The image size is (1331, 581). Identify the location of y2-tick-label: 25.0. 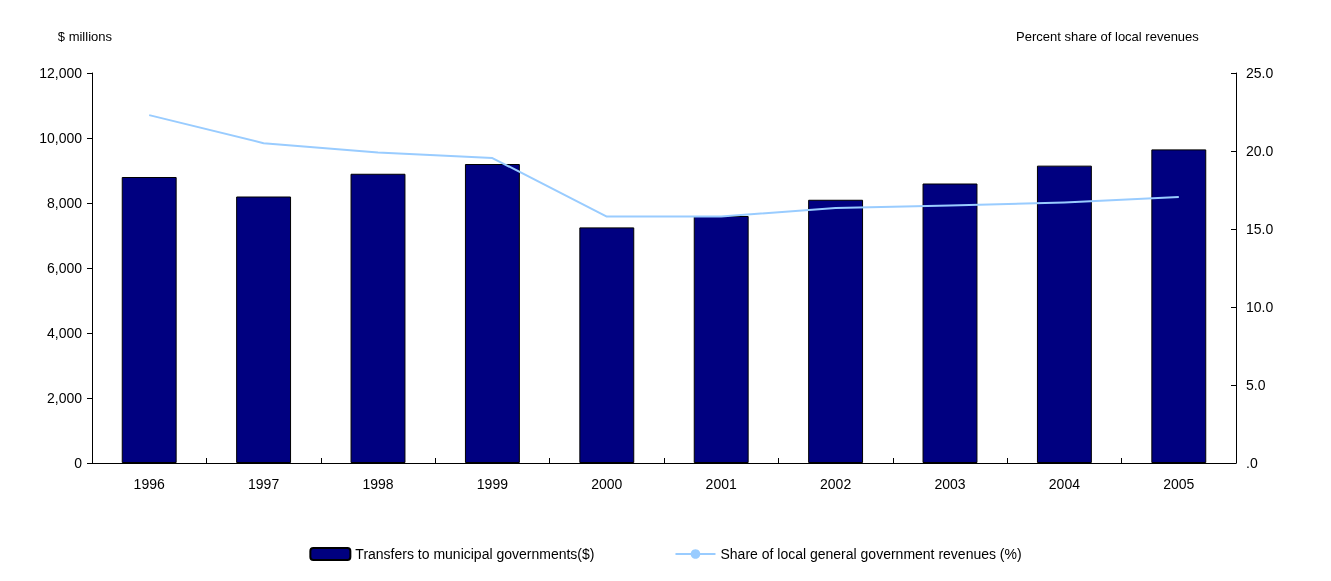
(1260, 73).